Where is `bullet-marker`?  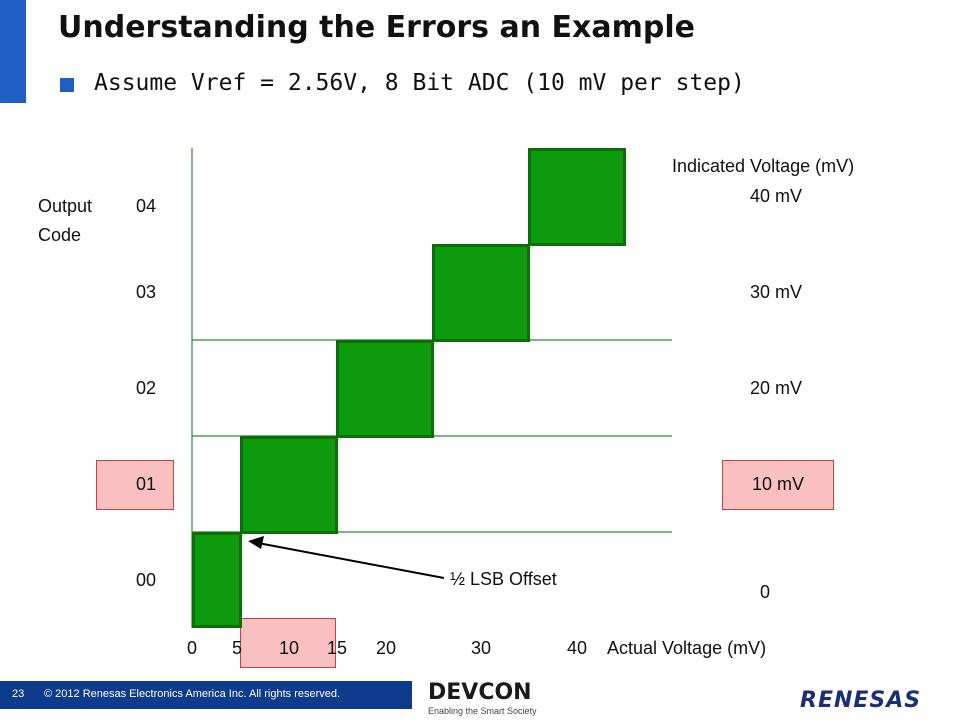 bullet-marker is located at coordinates (67, 85).